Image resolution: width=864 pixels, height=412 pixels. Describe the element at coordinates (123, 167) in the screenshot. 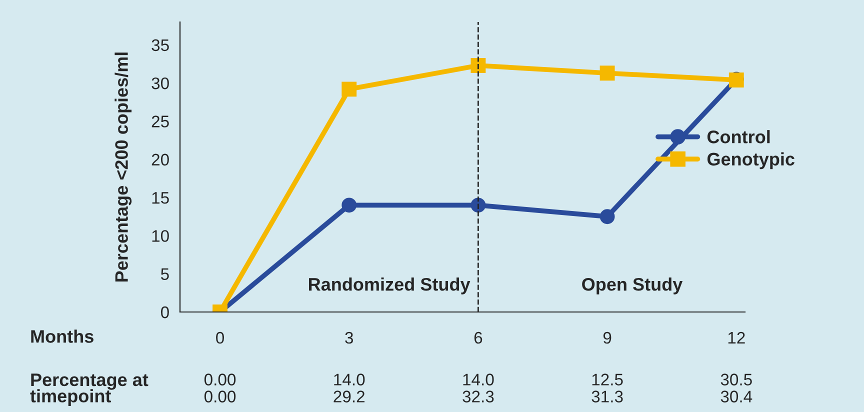

I see `y-axis-title: Percentage <200 copies/ml` at that location.